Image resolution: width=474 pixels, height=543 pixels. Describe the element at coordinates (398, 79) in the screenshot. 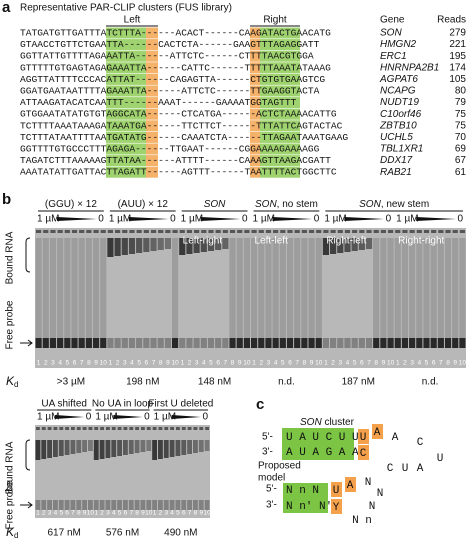

I see `gene: AGPAT6` at that location.